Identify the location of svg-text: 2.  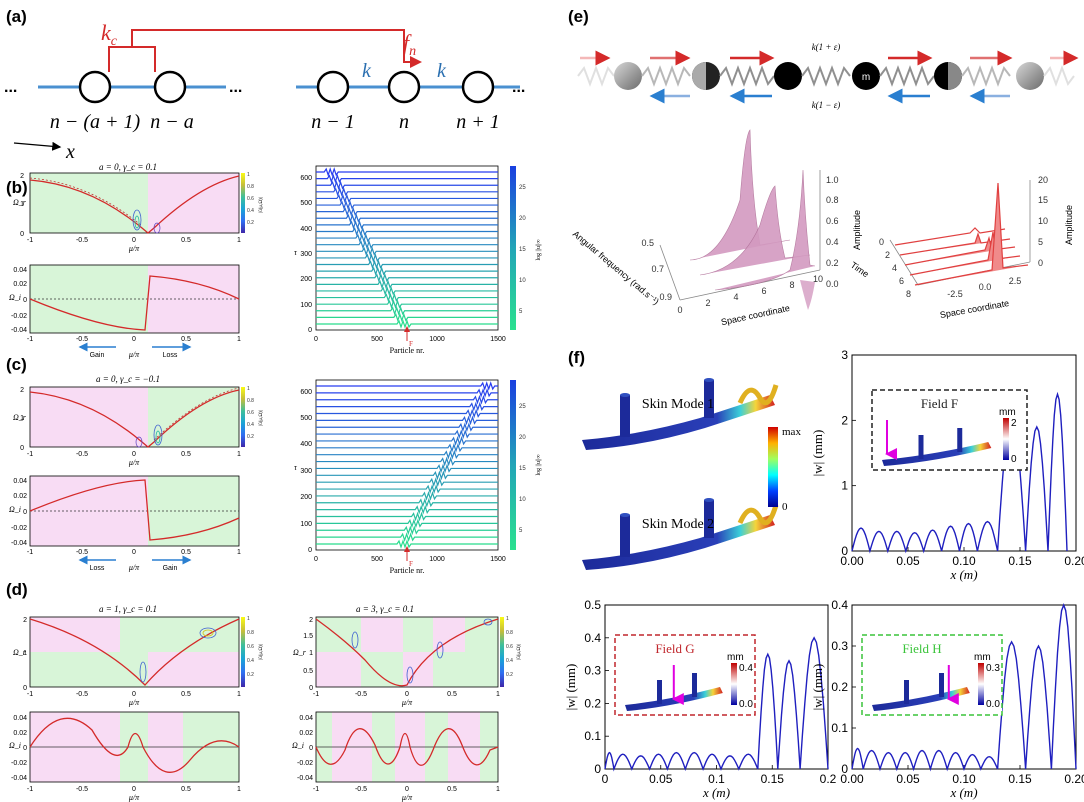
(22, 176).